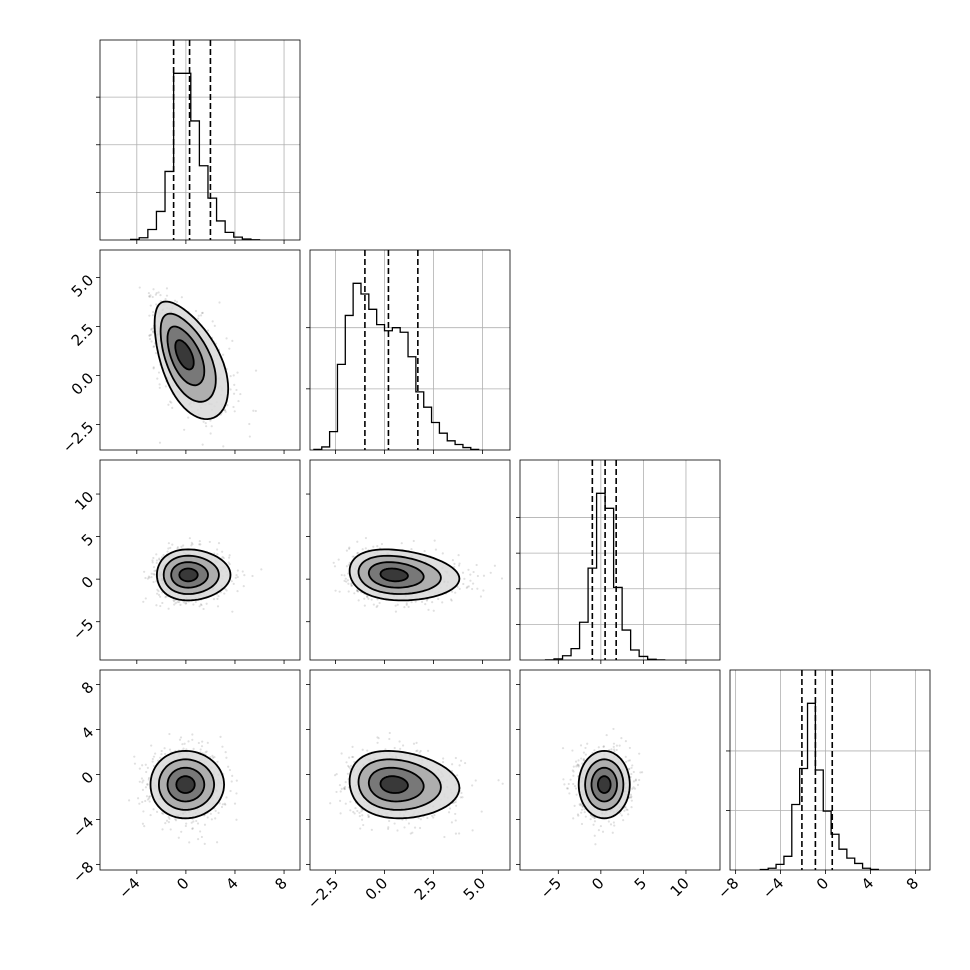 The height and width of the screenshot is (970, 970). I want to click on y-tick-label: −2.5, so click(78, 437).